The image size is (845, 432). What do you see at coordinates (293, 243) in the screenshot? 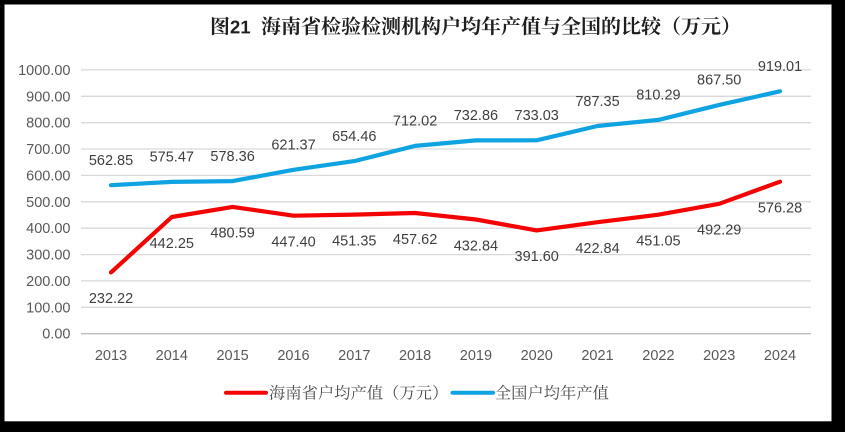
I see `svg-text: 447.40` at bounding box center [293, 243].